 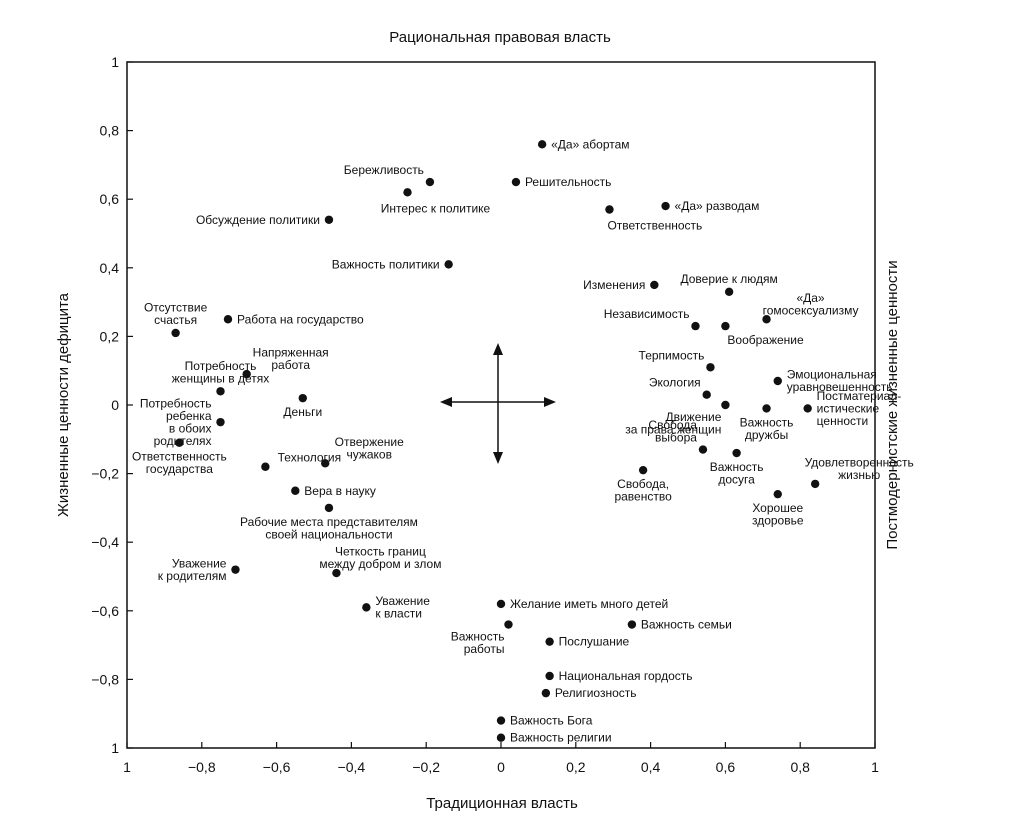 I want to click on data-point-label: Важность семьи, so click(x=686, y=625).